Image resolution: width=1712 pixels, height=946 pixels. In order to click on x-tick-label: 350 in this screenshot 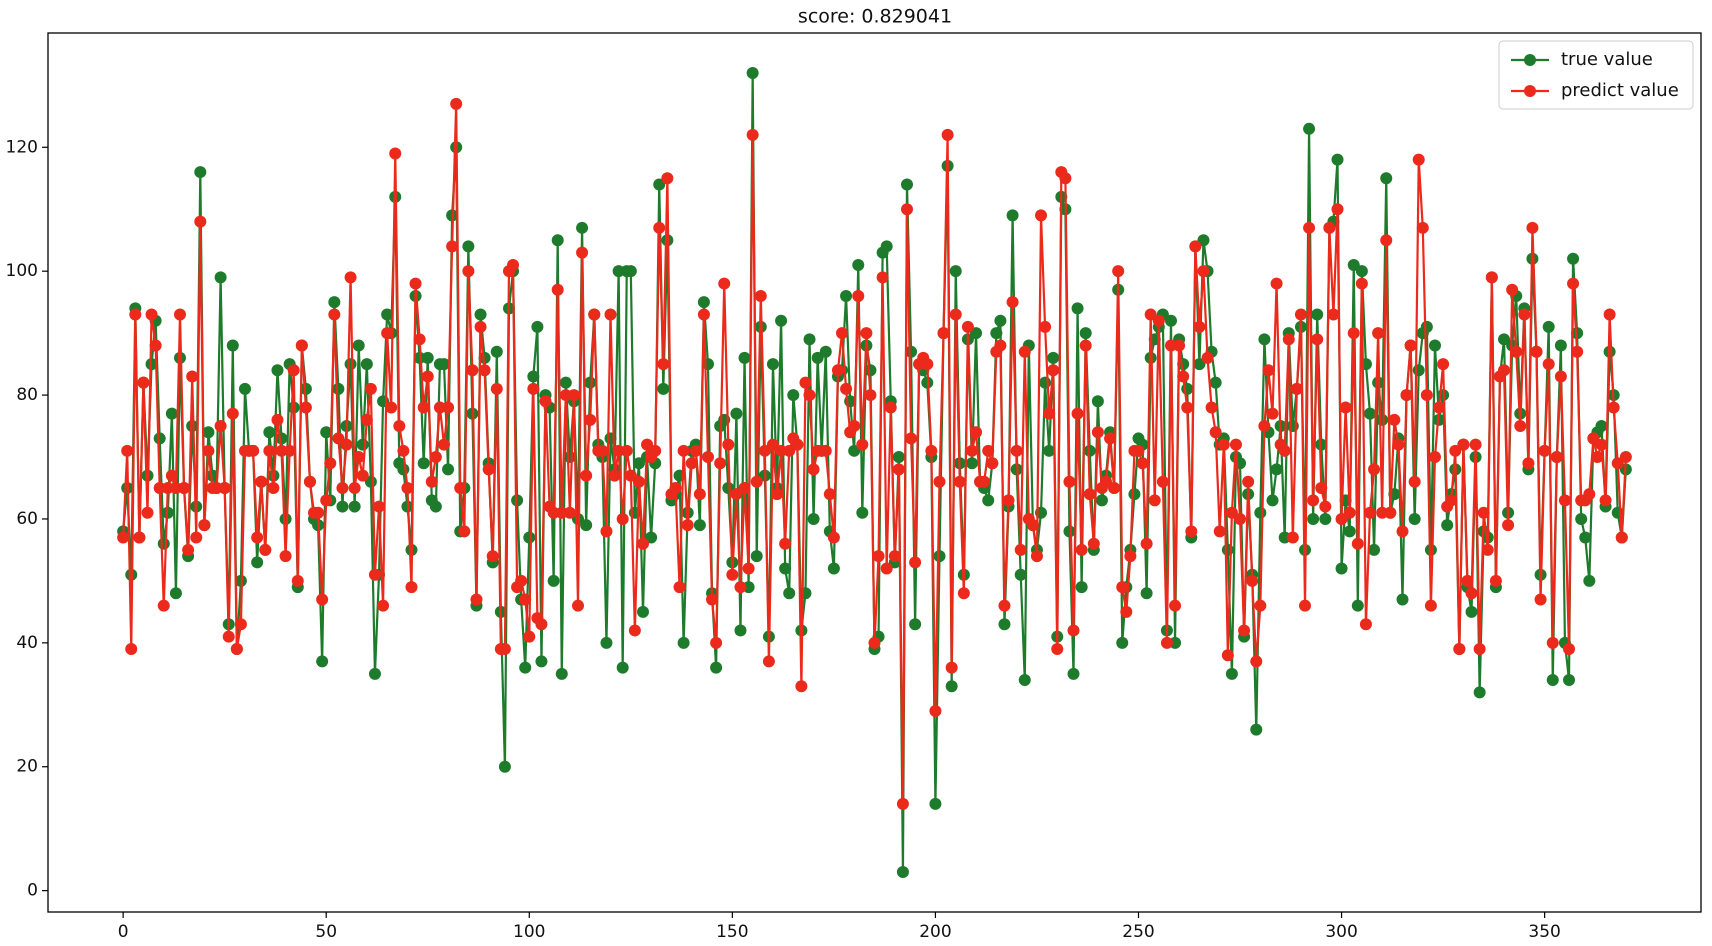, I will do `click(1544, 932)`.